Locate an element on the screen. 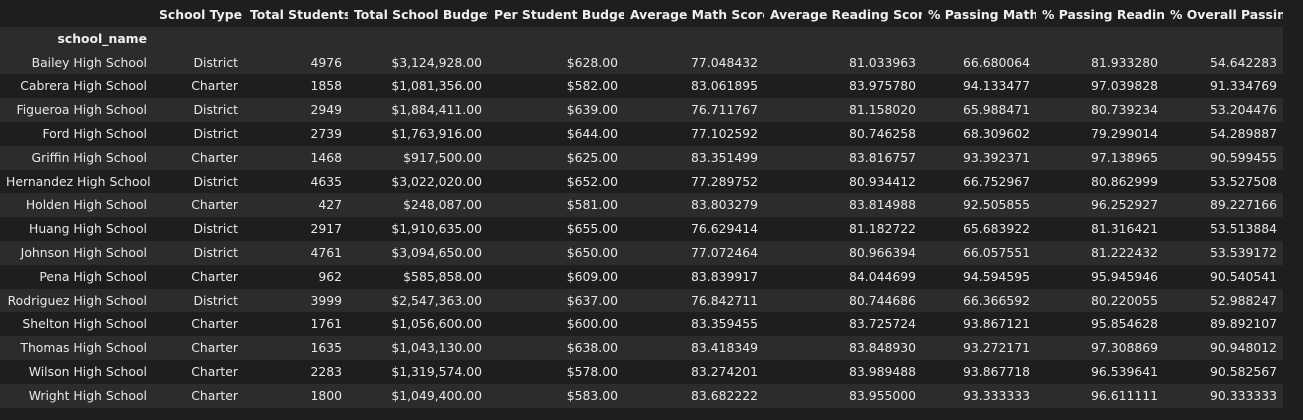 The height and width of the screenshot is (420, 1303). table-cell: $628.00 is located at coordinates (592, 62).